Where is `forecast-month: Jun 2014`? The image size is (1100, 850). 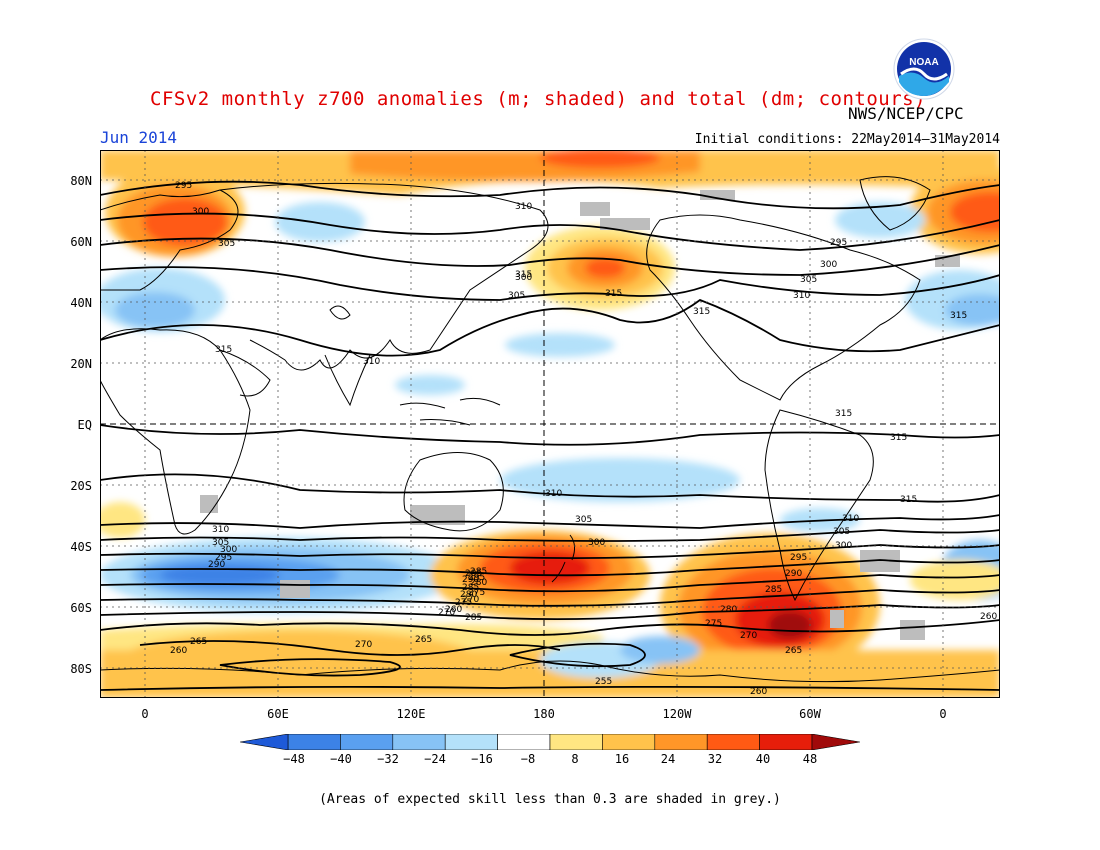
forecast-month: Jun 2014 is located at coordinates (139, 137).